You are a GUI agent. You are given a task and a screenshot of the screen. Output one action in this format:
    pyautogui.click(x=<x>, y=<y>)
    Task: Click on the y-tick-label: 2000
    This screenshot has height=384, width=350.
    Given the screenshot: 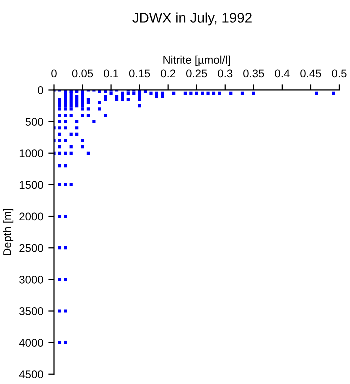 What is the action you would take?
    pyautogui.click(x=32, y=216)
    